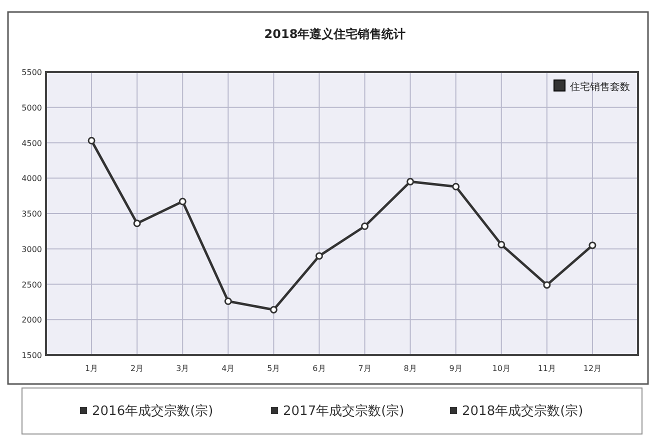 The width and height of the screenshot is (650, 439). I want to click on y-tick-label: 1500, so click(32, 355).